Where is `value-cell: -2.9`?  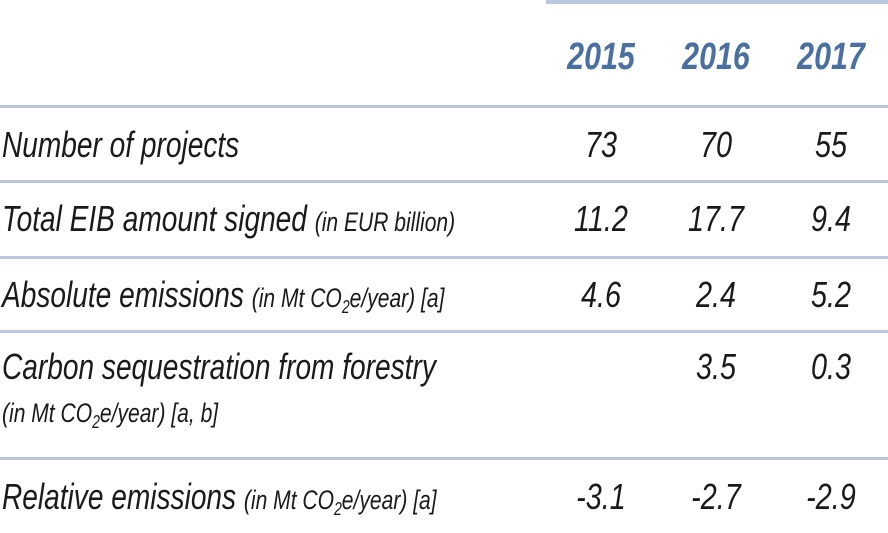
value-cell: -2.9 is located at coordinates (831, 496).